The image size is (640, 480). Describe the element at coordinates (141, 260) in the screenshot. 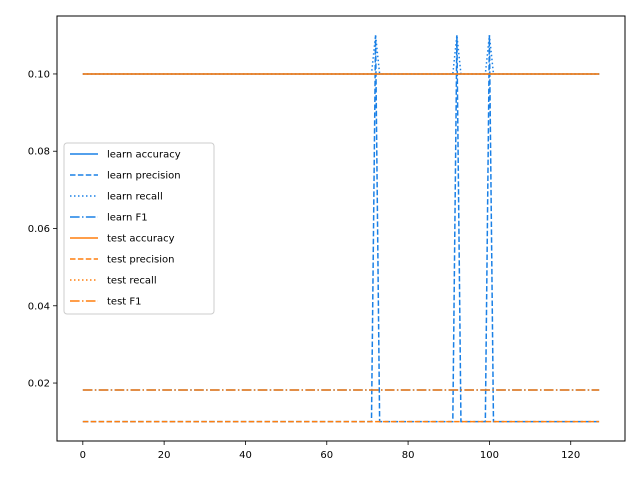

I see `legend-label: test precision` at that location.